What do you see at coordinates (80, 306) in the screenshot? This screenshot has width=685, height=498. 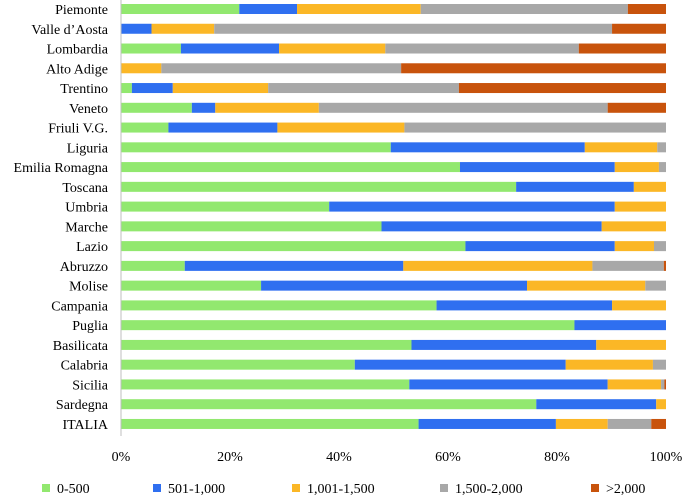 I see `category-label: Campania` at bounding box center [80, 306].